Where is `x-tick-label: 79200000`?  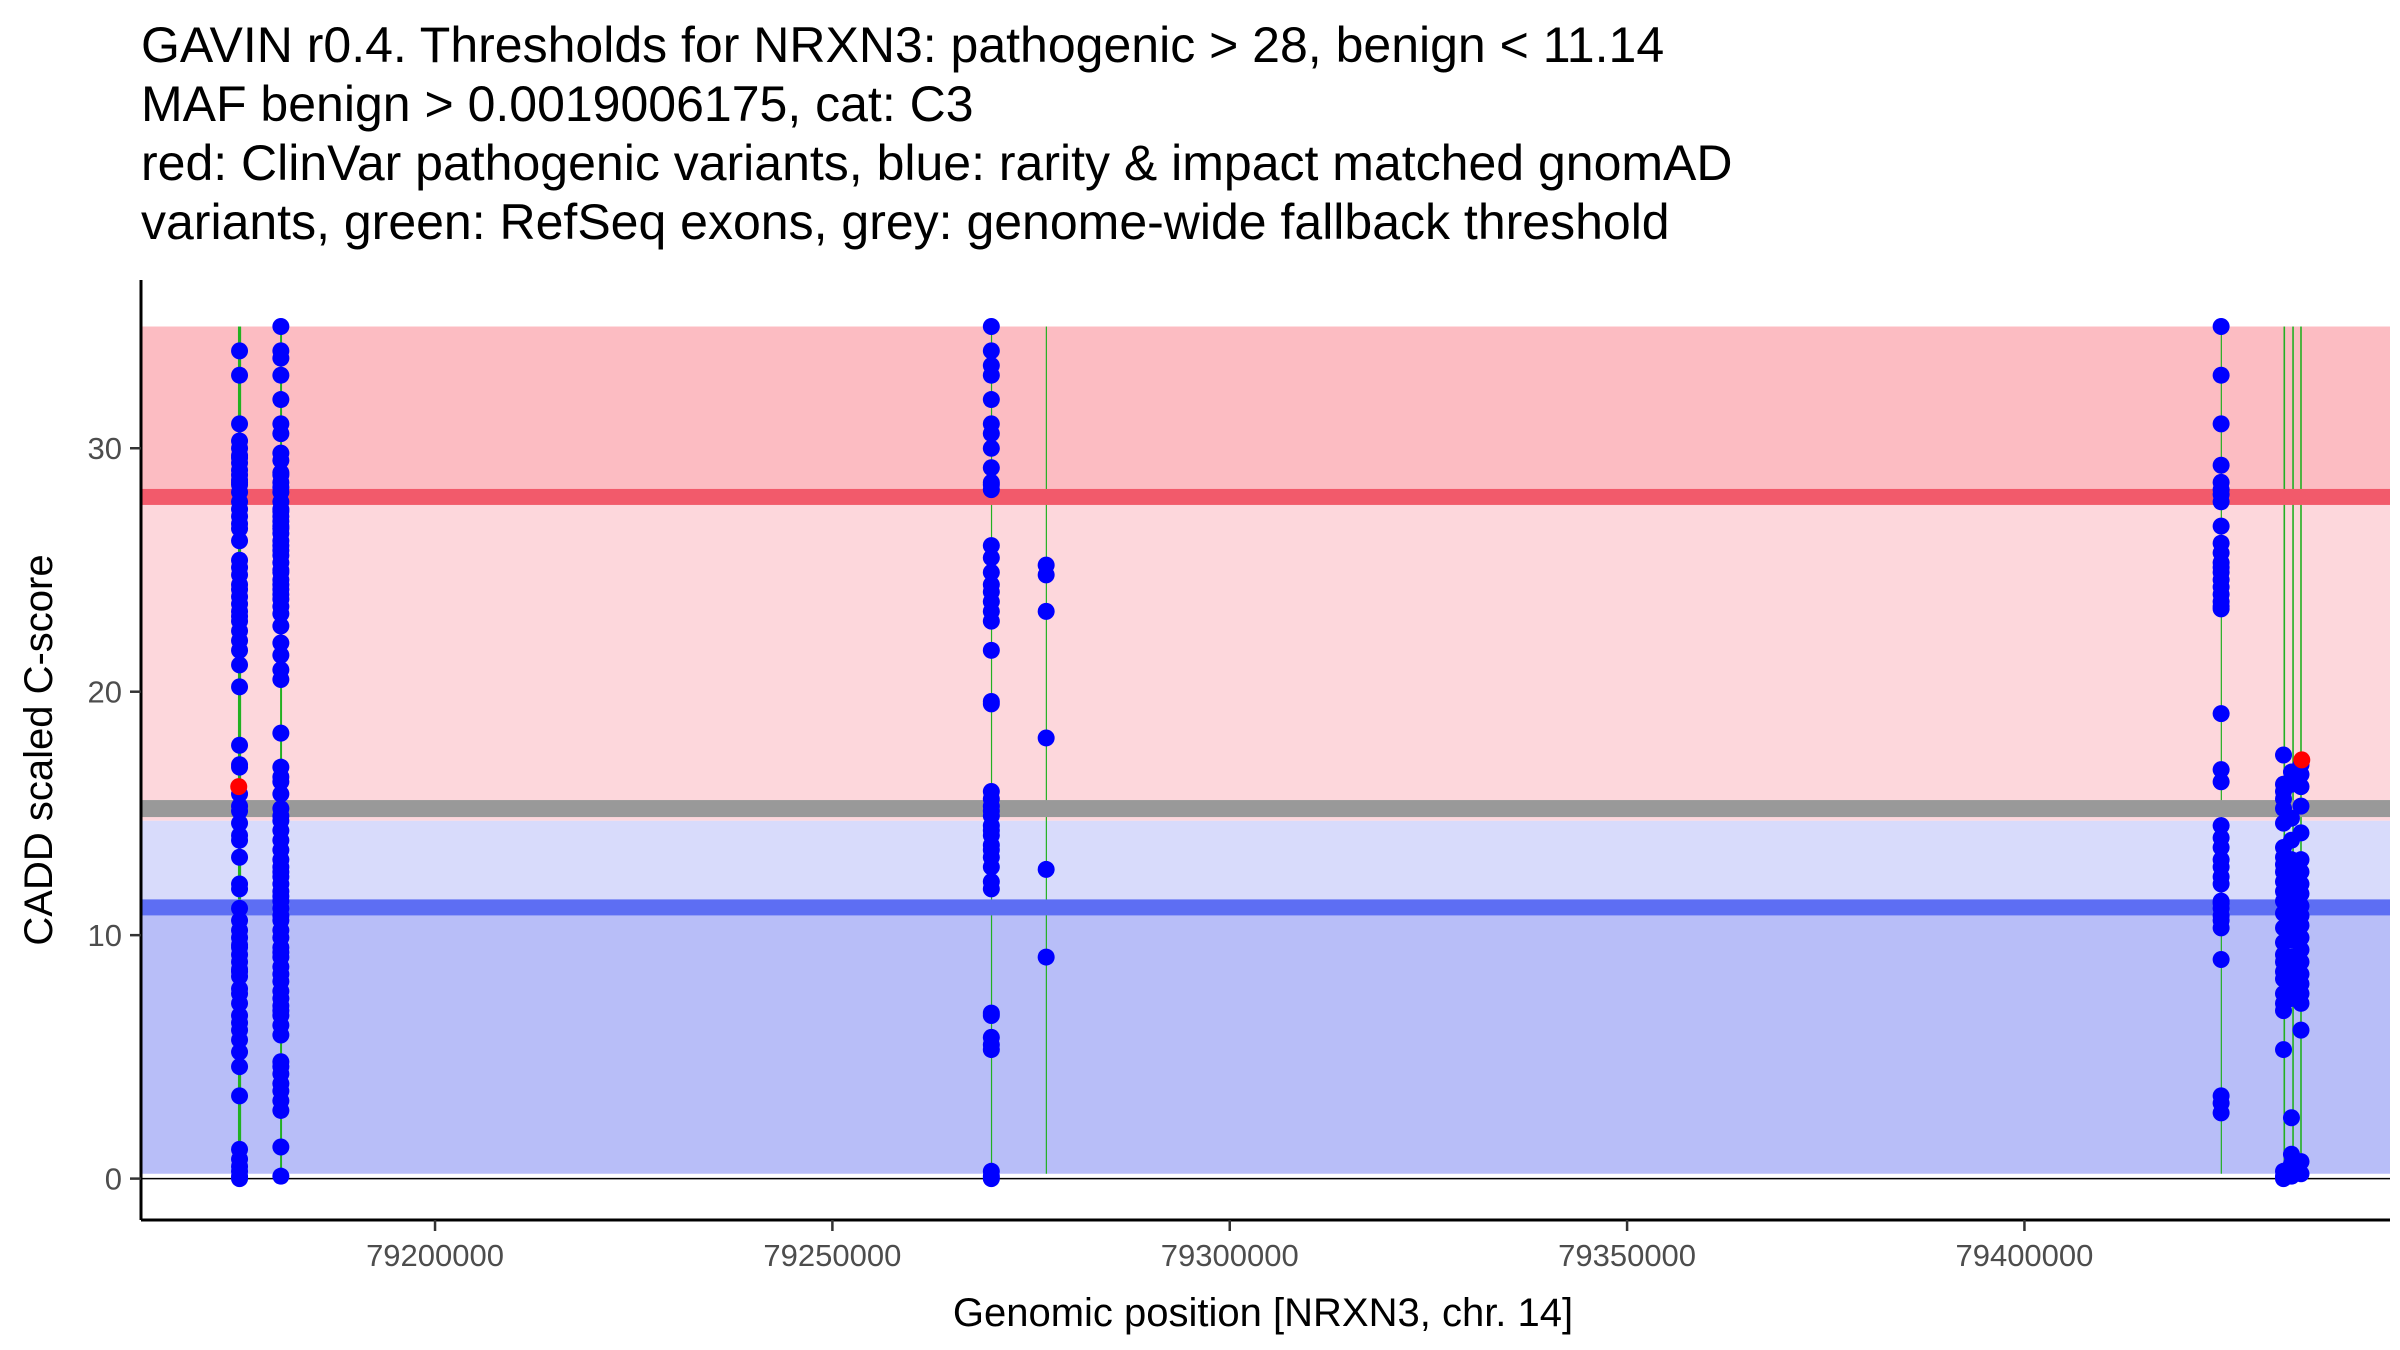 x-tick-label: 79200000 is located at coordinates (435, 1255).